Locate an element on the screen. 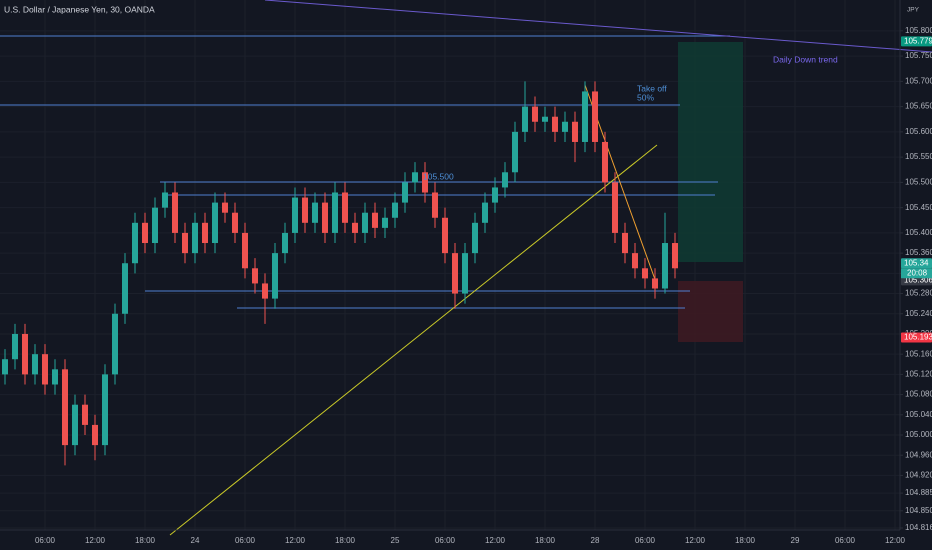 Image resolution: width=932 pixels, height=550 pixels. y-tick-label: 104.960 is located at coordinates (918, 454).